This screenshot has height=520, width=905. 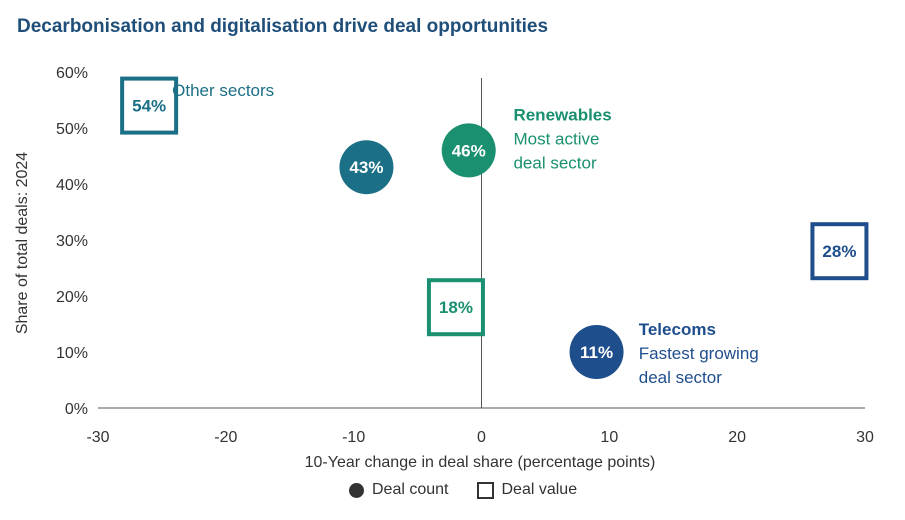 I want to click on legend-circle-icon, so click(x=356, y=490).